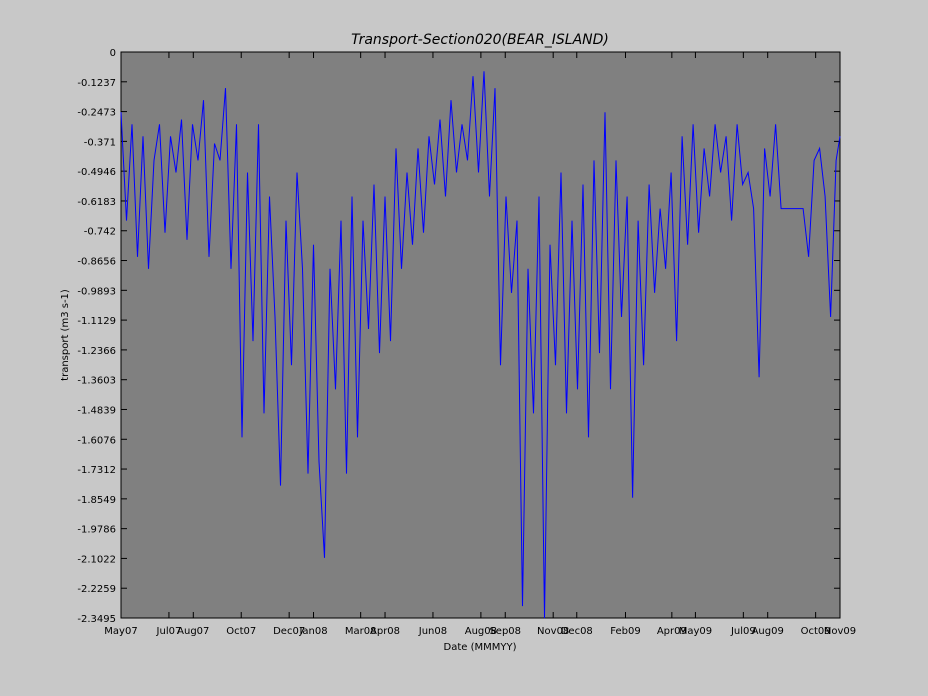 The image size is (928, 696). Describe the element at coordinates (193, 631) in the screenshot. I see `x-tick-label: Aug07` at that location.